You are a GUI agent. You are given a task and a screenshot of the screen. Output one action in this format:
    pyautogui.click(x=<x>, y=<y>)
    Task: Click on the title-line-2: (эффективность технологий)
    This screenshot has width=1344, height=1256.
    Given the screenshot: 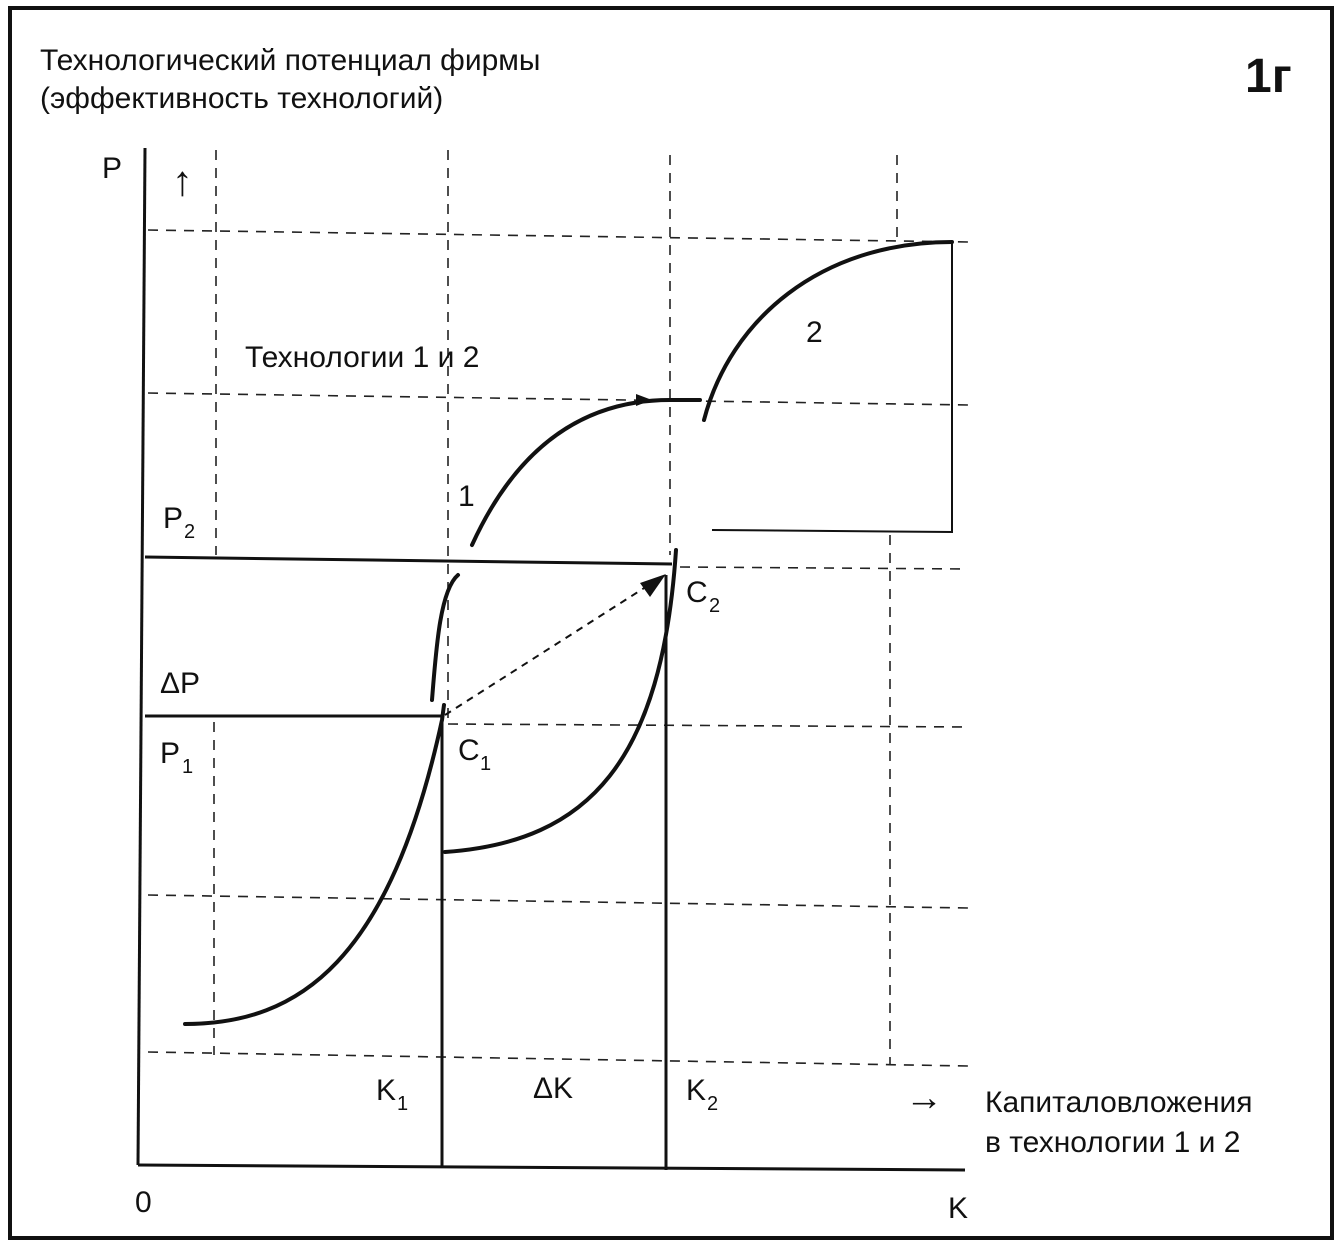 What is the action you would take?
    pyautogui.click(x=241, y=98)
    